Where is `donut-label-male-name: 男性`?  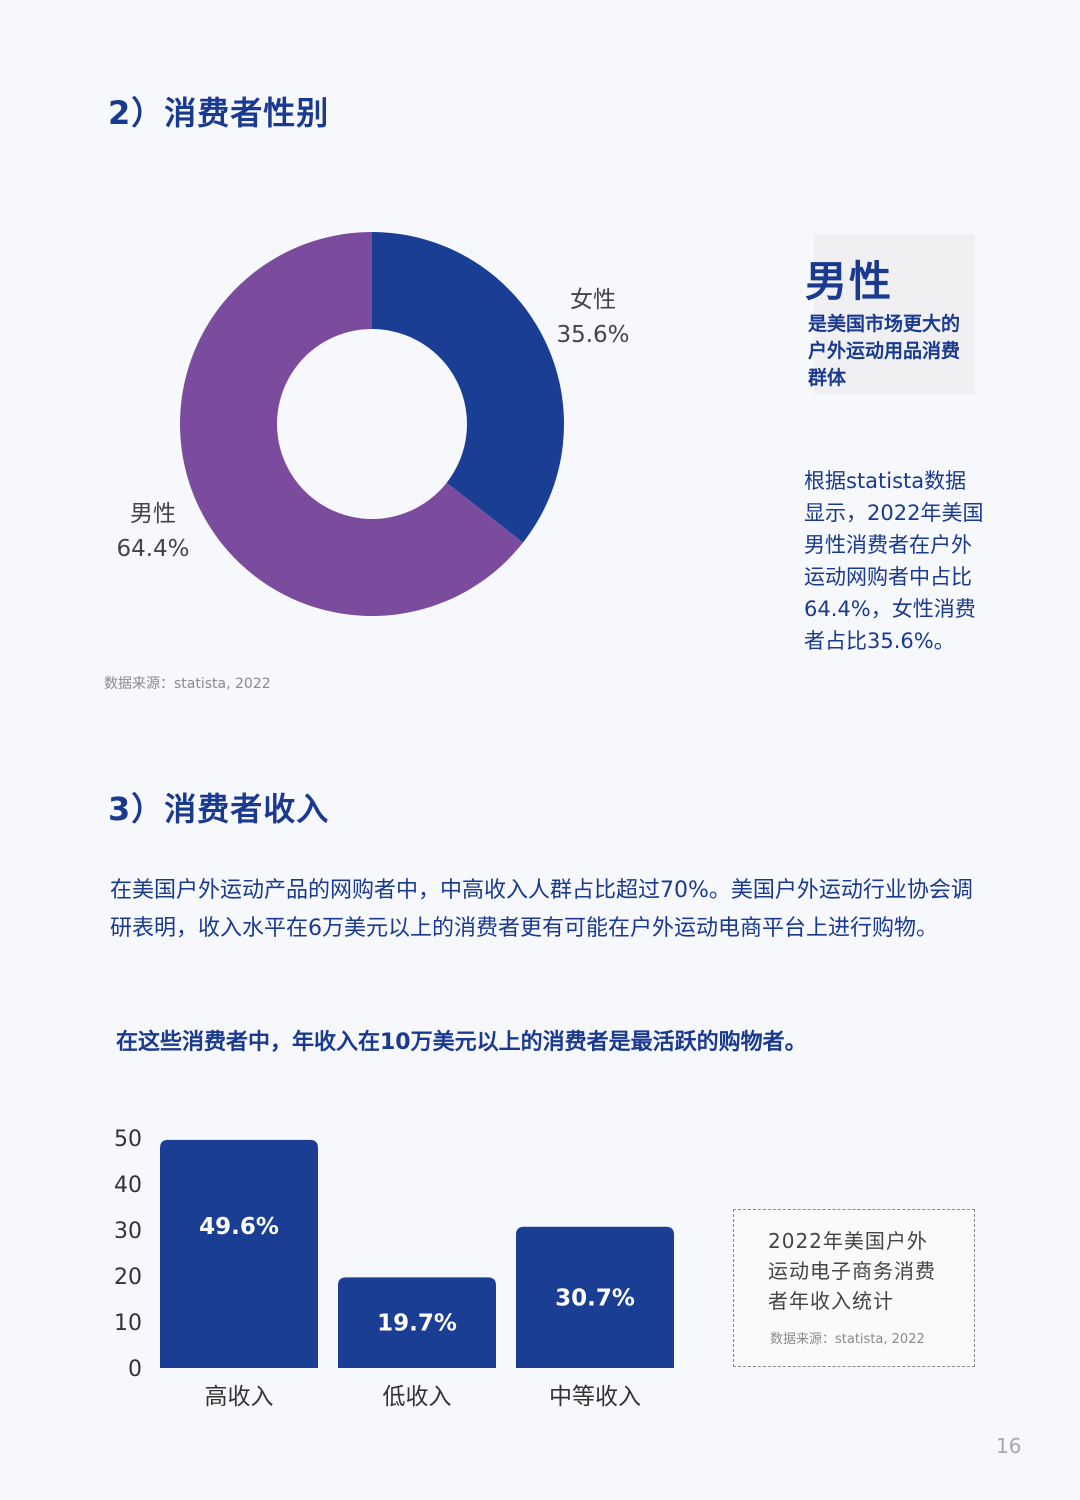 donut-label-male-name: 男性 is located at coordinates (153, 514).